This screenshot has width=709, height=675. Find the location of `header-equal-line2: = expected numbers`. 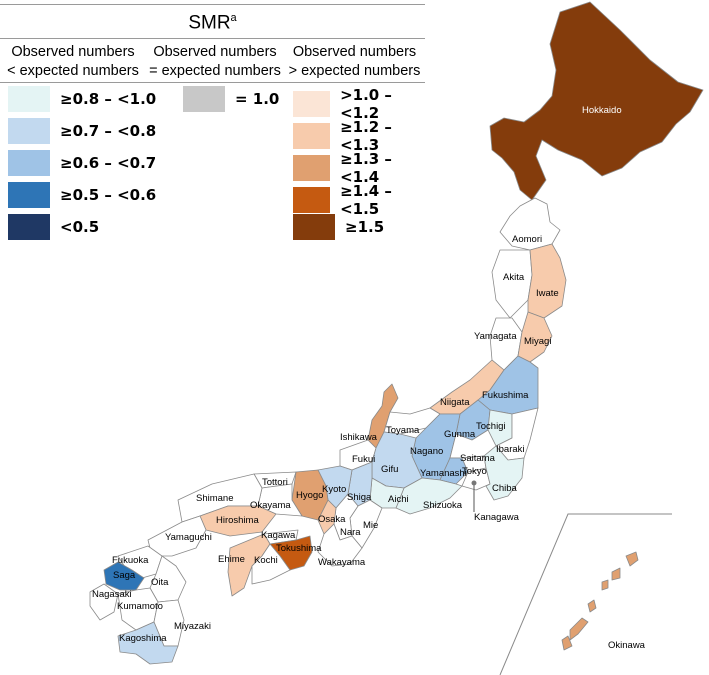

header-equal-line2: = expected numbers is located at coordinates (215, 71).